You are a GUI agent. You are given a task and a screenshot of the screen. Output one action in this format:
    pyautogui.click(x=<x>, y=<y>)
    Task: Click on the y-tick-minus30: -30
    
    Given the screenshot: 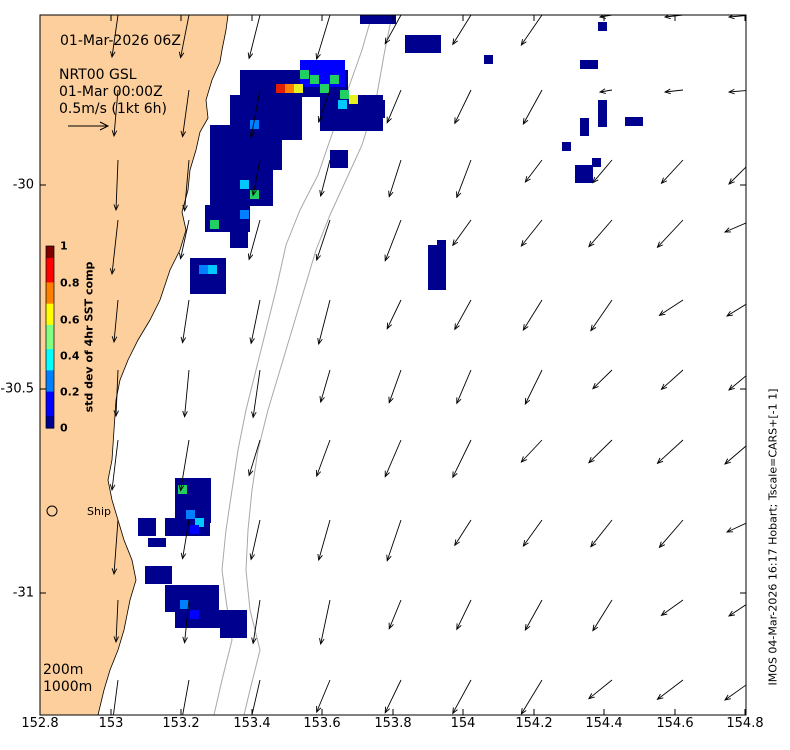 What is the action you would take?
    pyautogui.click(x=23, y=185)
    